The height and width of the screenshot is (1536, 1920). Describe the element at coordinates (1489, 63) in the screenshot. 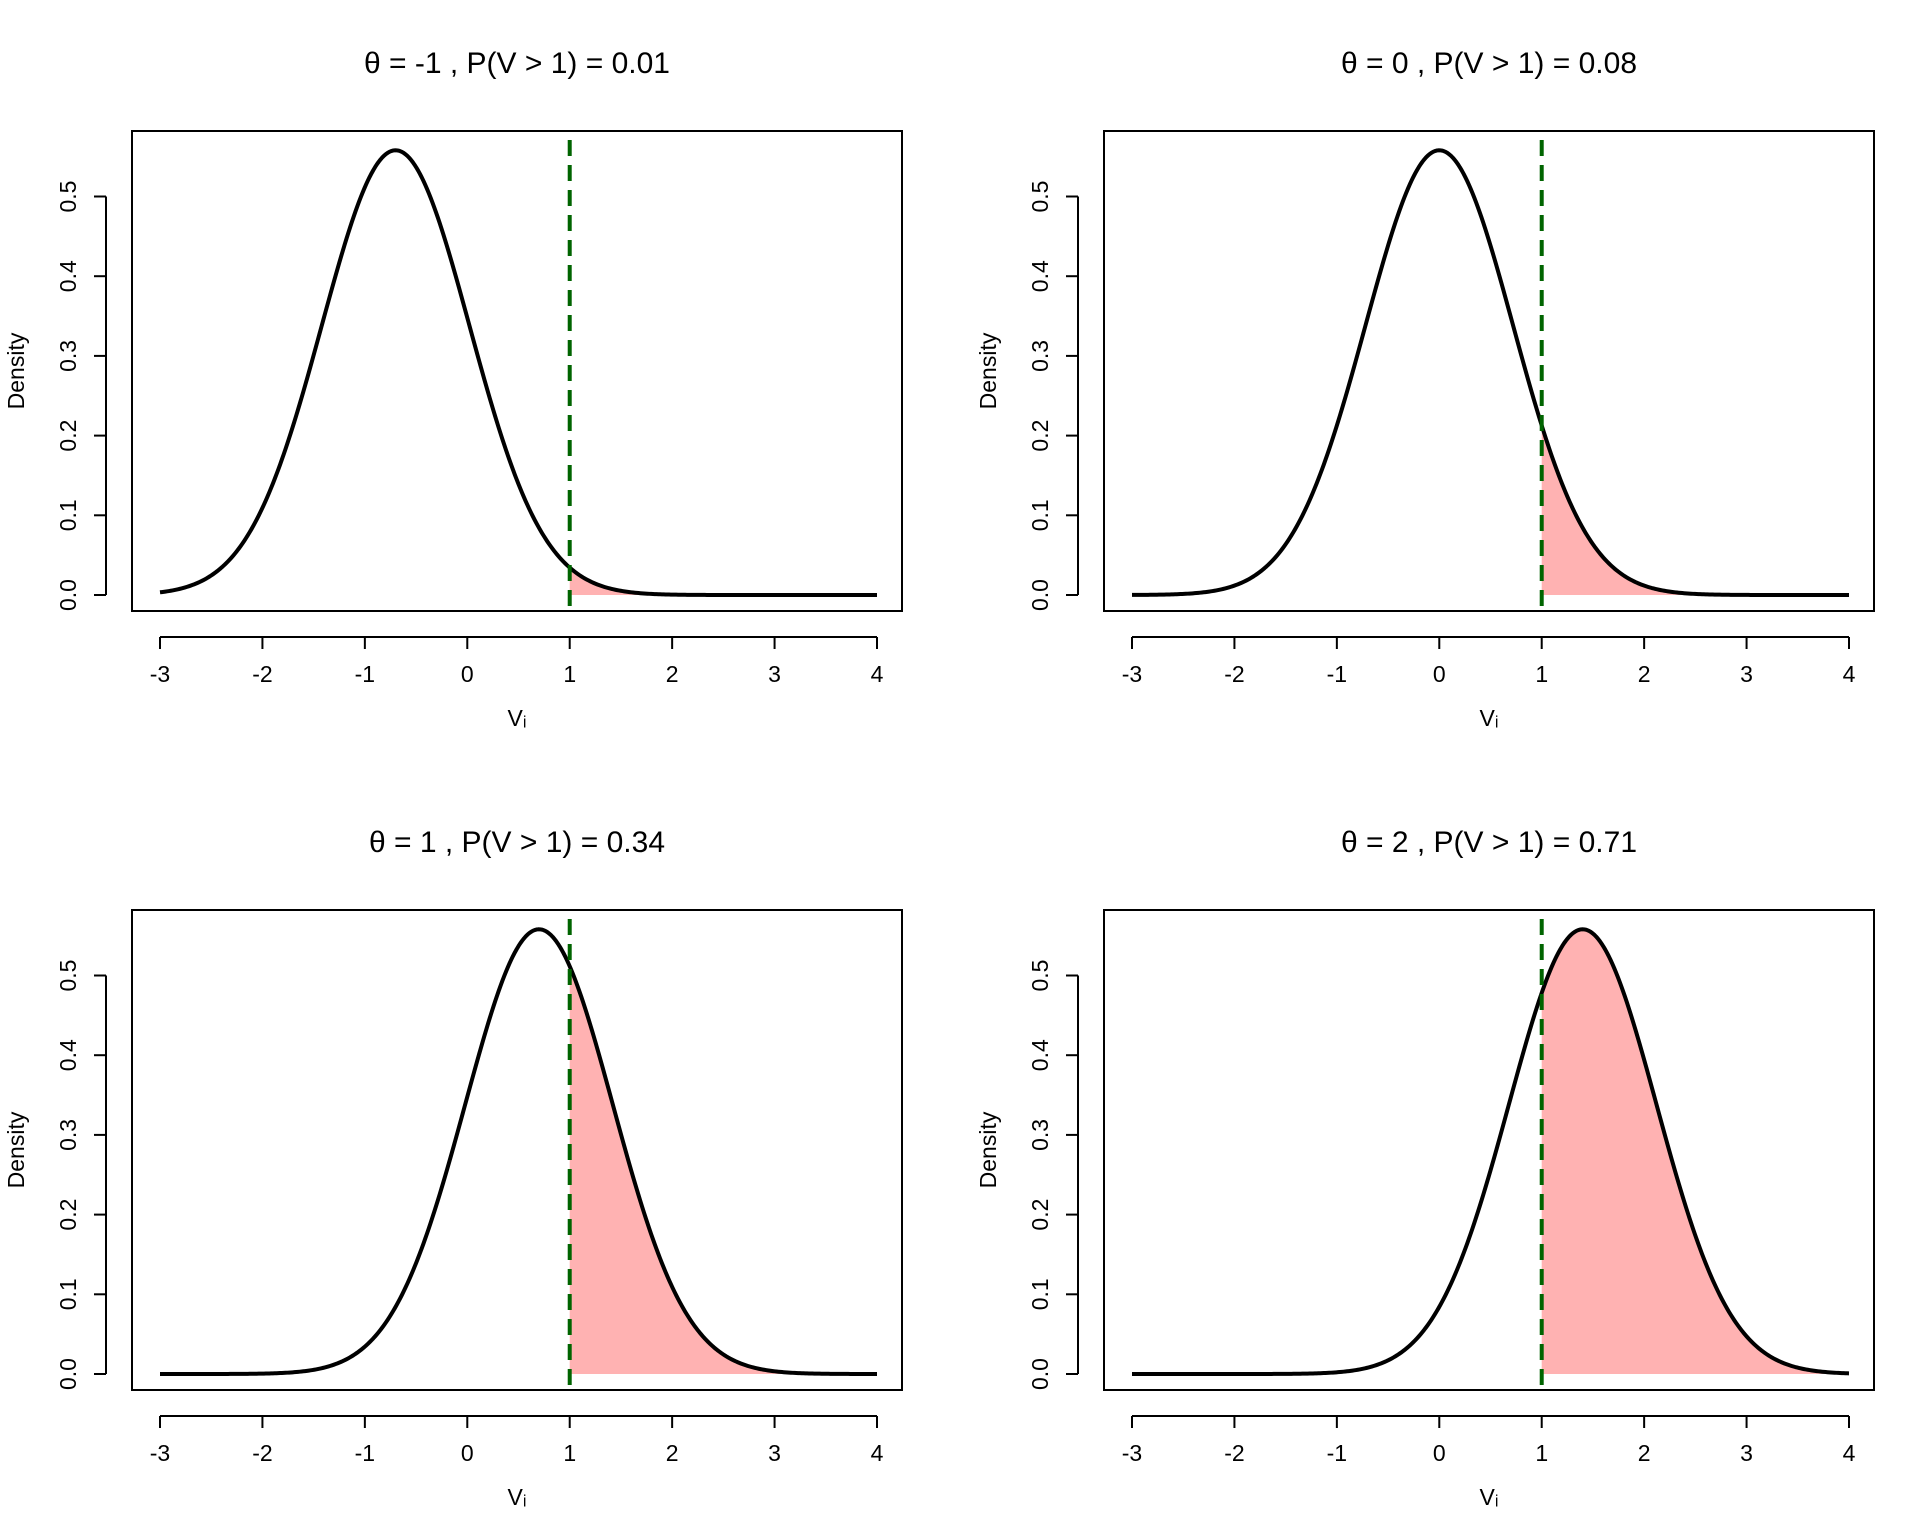

I see `panel-title: θ = 0 , P(V > 1) = 0.08` at that location.